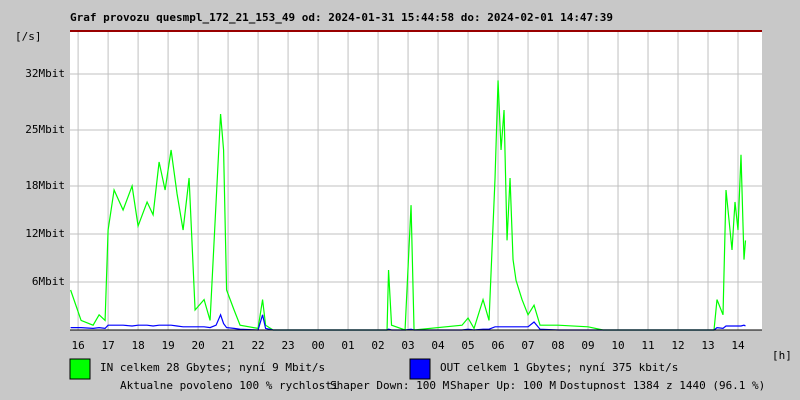 The height and width of the screenshot is (400, 800). What do you see at coordinates (617, 345) in the screenshot?
I see `x-tick-label: 10` at bounding box center [617, 345].